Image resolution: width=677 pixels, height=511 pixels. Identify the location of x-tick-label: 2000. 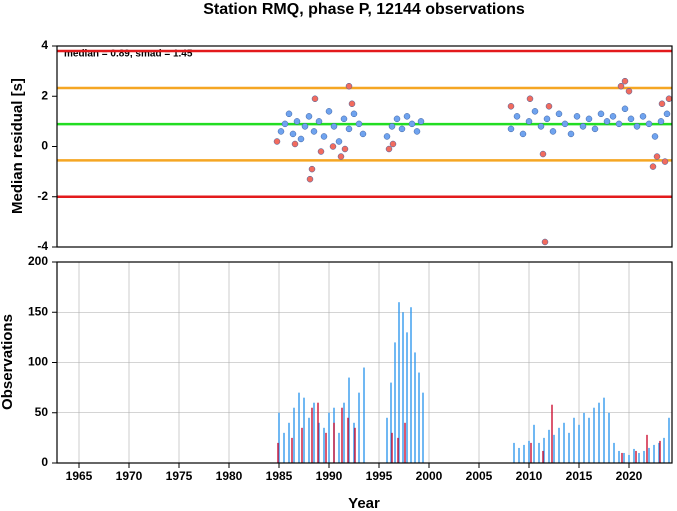
(429, 476).